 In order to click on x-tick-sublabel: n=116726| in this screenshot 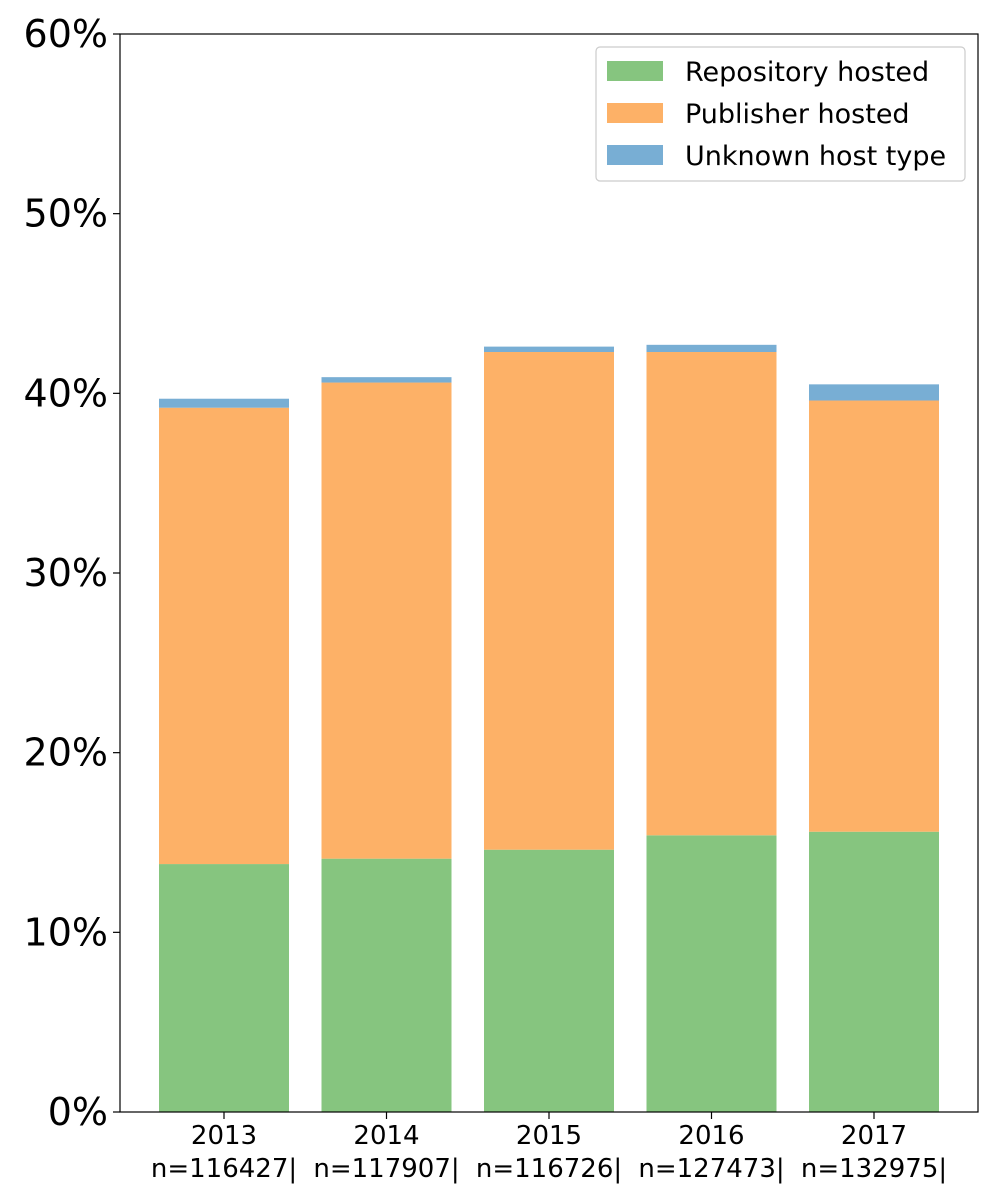, I will do `click(549, 1169)`.